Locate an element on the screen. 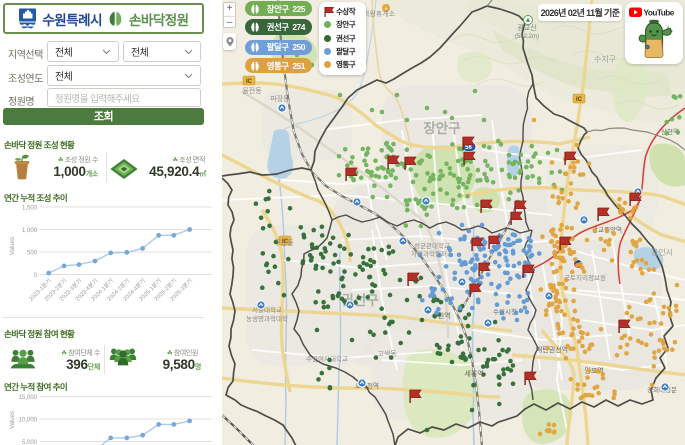 The width and height of the screenshot is (685, 445). svg-text: 율전동 is located at coordinates (252, 90).